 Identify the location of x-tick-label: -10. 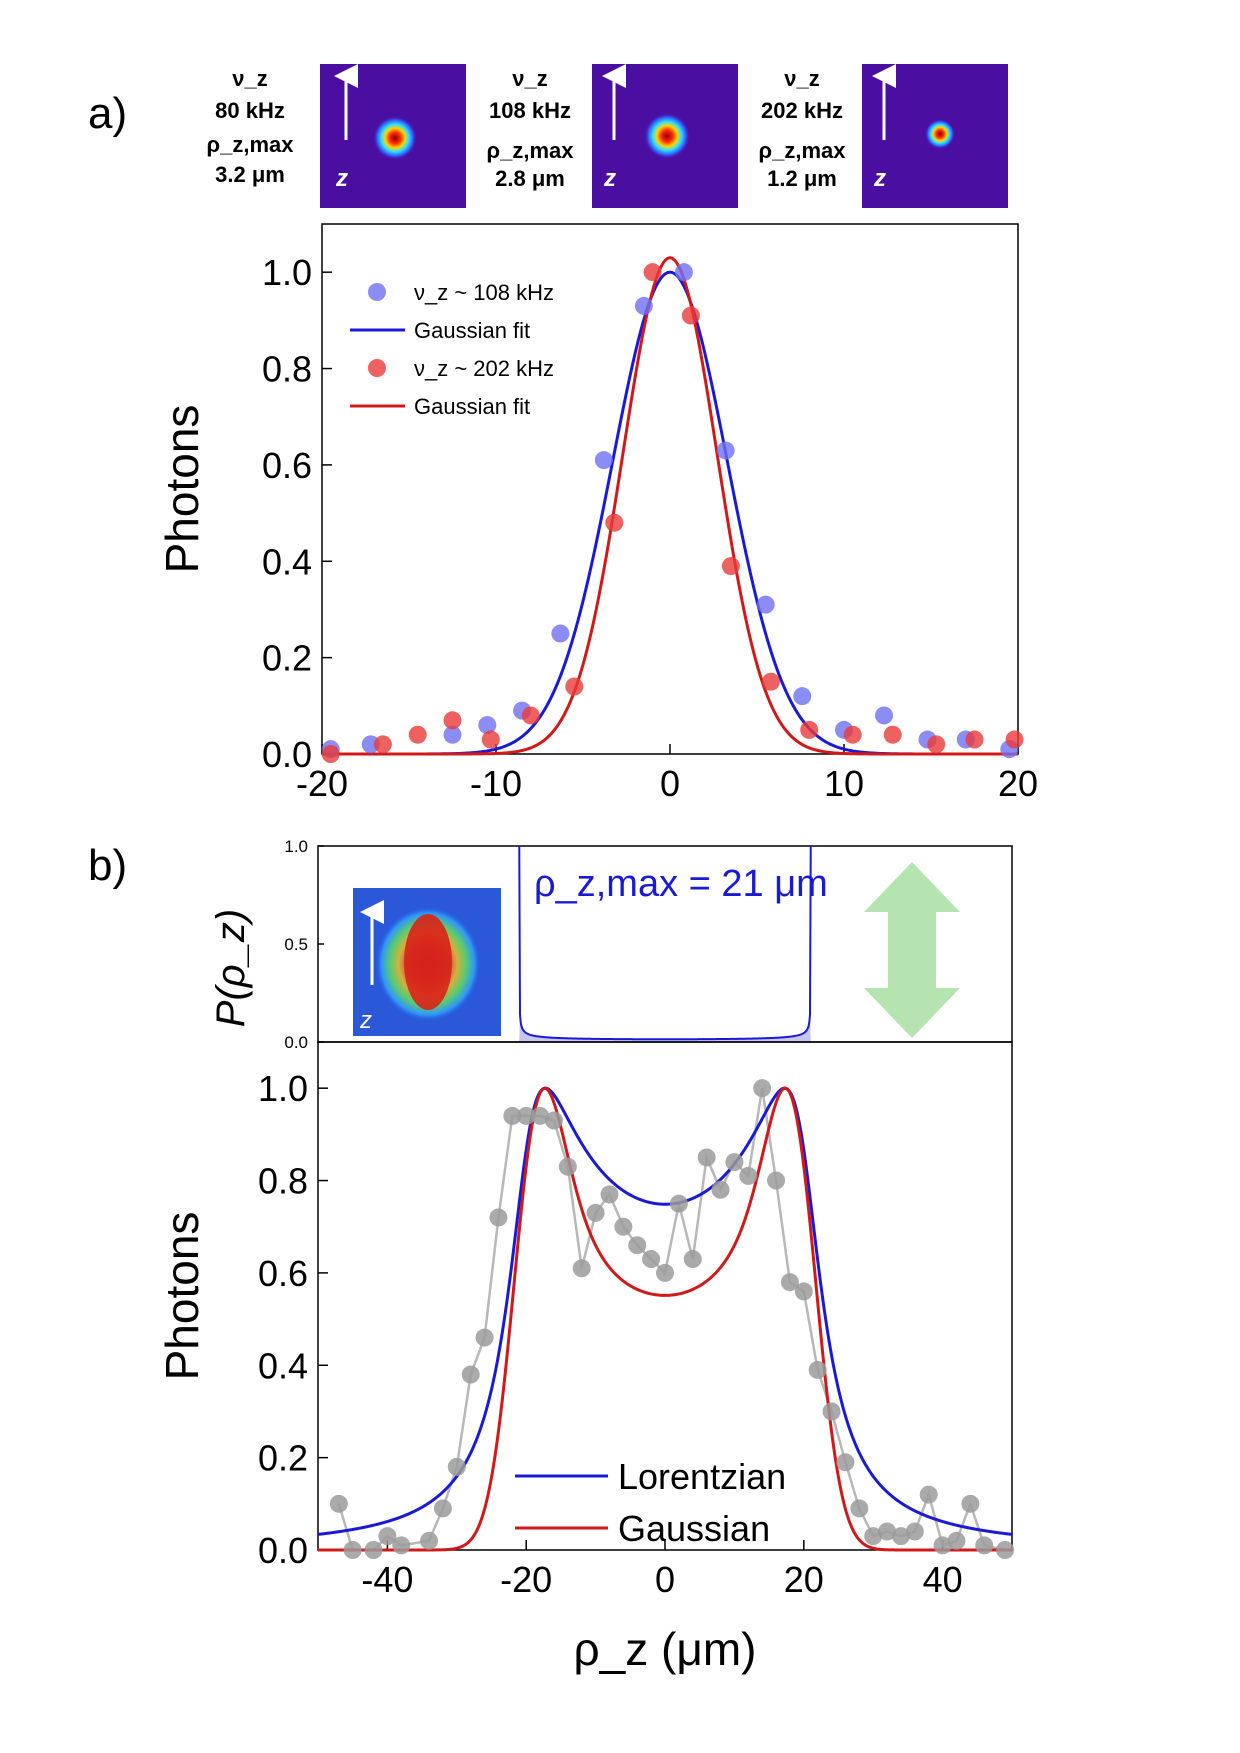
(496, 783).